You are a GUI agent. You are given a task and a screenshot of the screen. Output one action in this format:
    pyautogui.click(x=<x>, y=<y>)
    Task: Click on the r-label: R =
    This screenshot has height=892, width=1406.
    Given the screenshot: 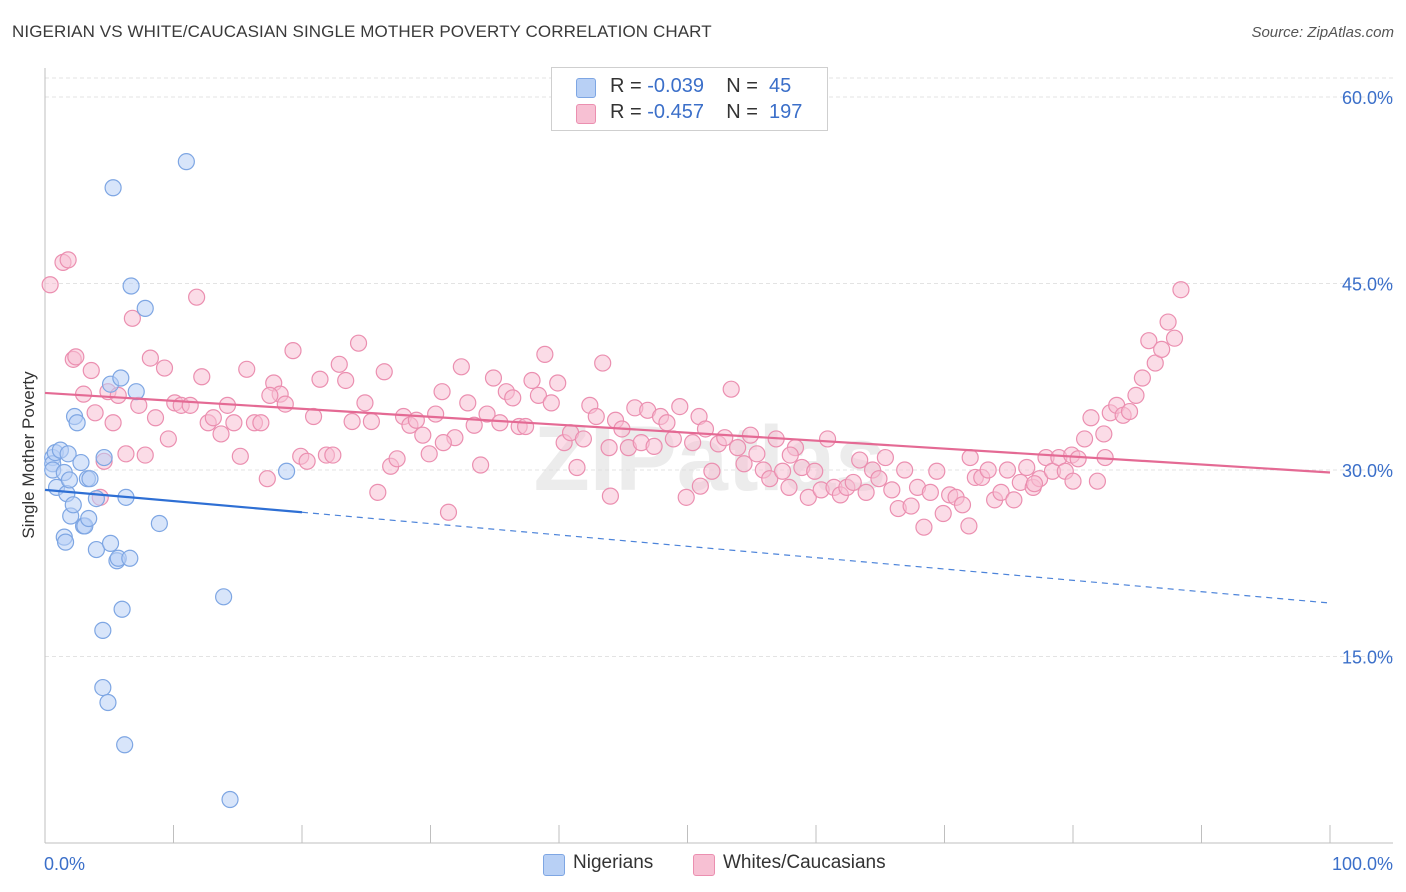 What is the action you would take?
    pyautogui.click(x=626, y=86)
    